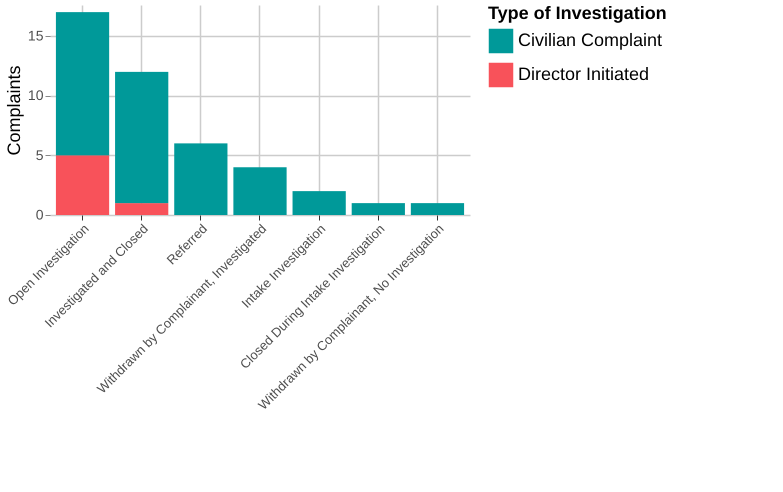  What do you see at coordinates (36, 36) in the screenshot?
I see `y-tick-label: 15` at bounding box center [36, 36].